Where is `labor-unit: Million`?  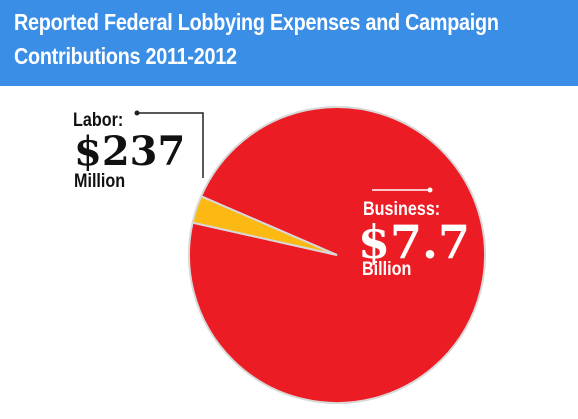 labor-unit: Million is located at coordinates (100, 181).